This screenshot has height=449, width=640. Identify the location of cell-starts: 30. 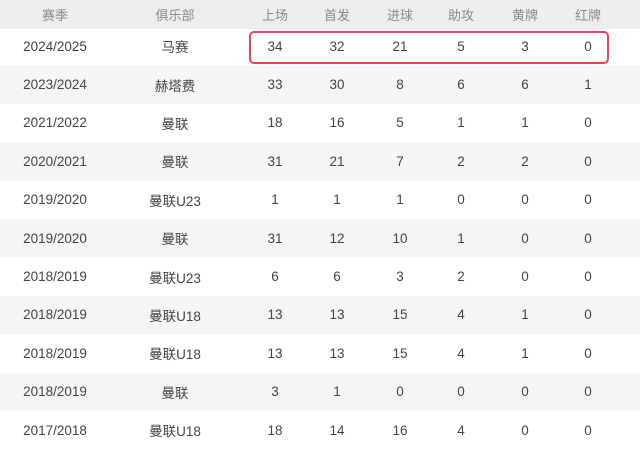
(337, 85).